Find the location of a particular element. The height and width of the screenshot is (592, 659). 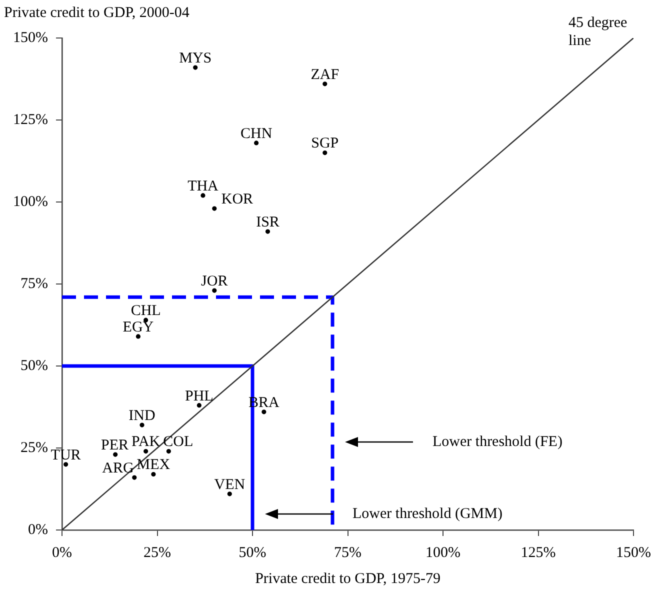

x-tick-label: 125% is located at coordinates (538, 552).